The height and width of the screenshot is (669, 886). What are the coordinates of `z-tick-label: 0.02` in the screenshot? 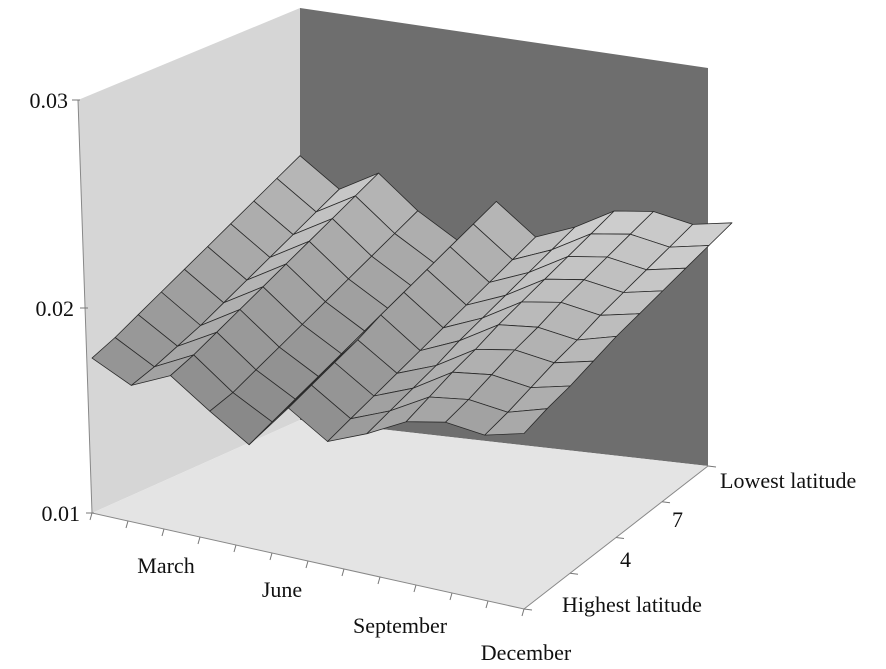 It's located at (55, 308).